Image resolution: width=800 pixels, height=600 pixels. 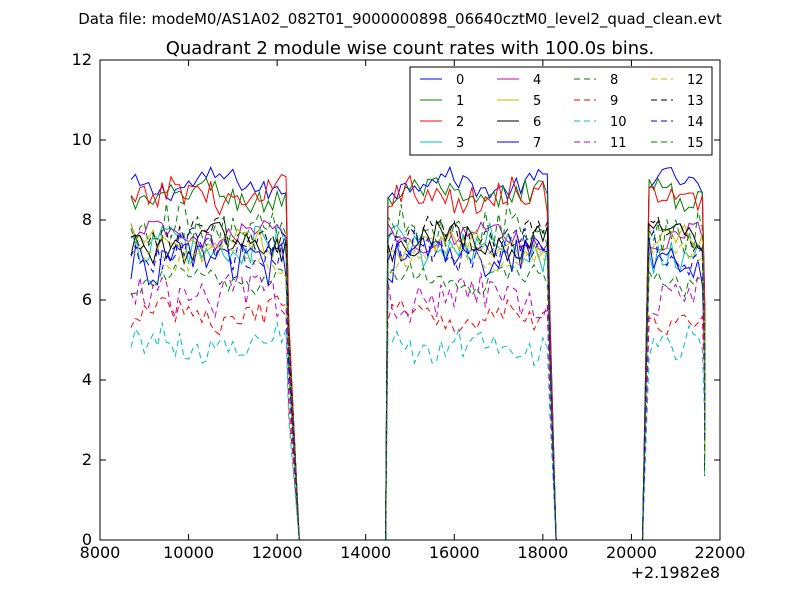 I want to click on x-tick-label: 12000, so click(x=277, y=552).